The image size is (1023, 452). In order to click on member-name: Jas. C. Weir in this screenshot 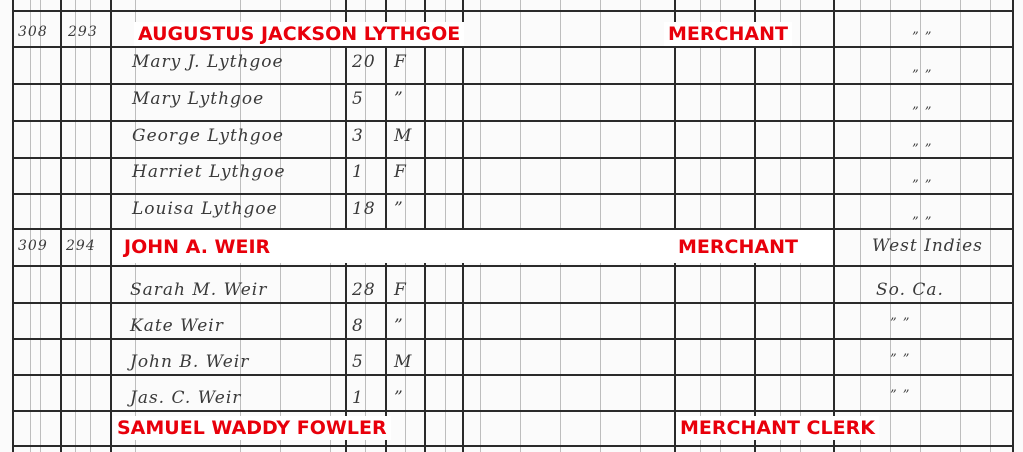, I will do `click(186, 398)`.